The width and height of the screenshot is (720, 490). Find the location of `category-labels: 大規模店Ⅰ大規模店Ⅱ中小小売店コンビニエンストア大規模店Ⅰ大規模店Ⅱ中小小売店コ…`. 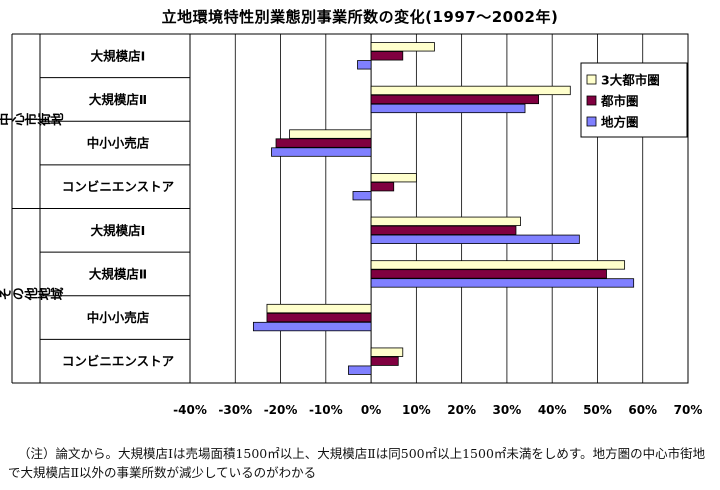

category-labels: 大規模店Ⅰ大規模店Ⅱ中小小売店コンビニエンストア大規模店Ⅰ大規模店Ⅱ中小小売店コ… is located at coordinates (118, 208).